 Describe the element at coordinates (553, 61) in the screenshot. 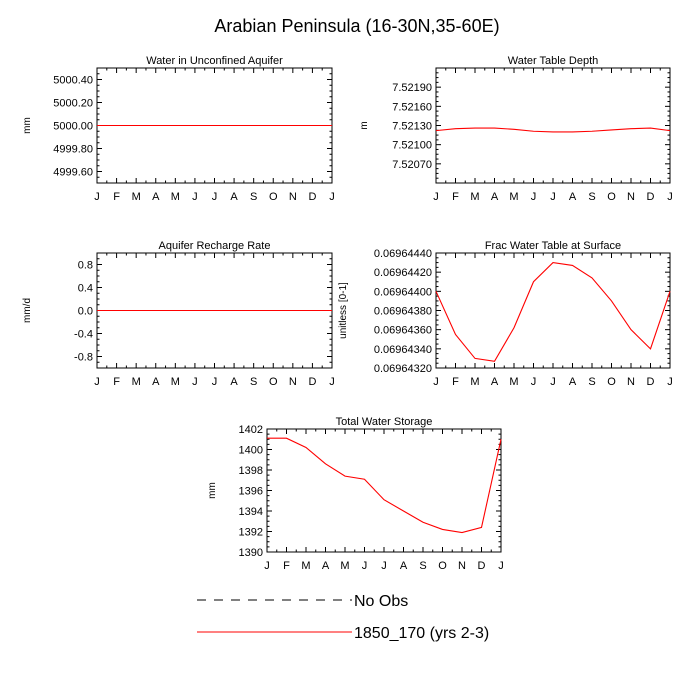

I see `panel-title: Water Table Depth` at that location.